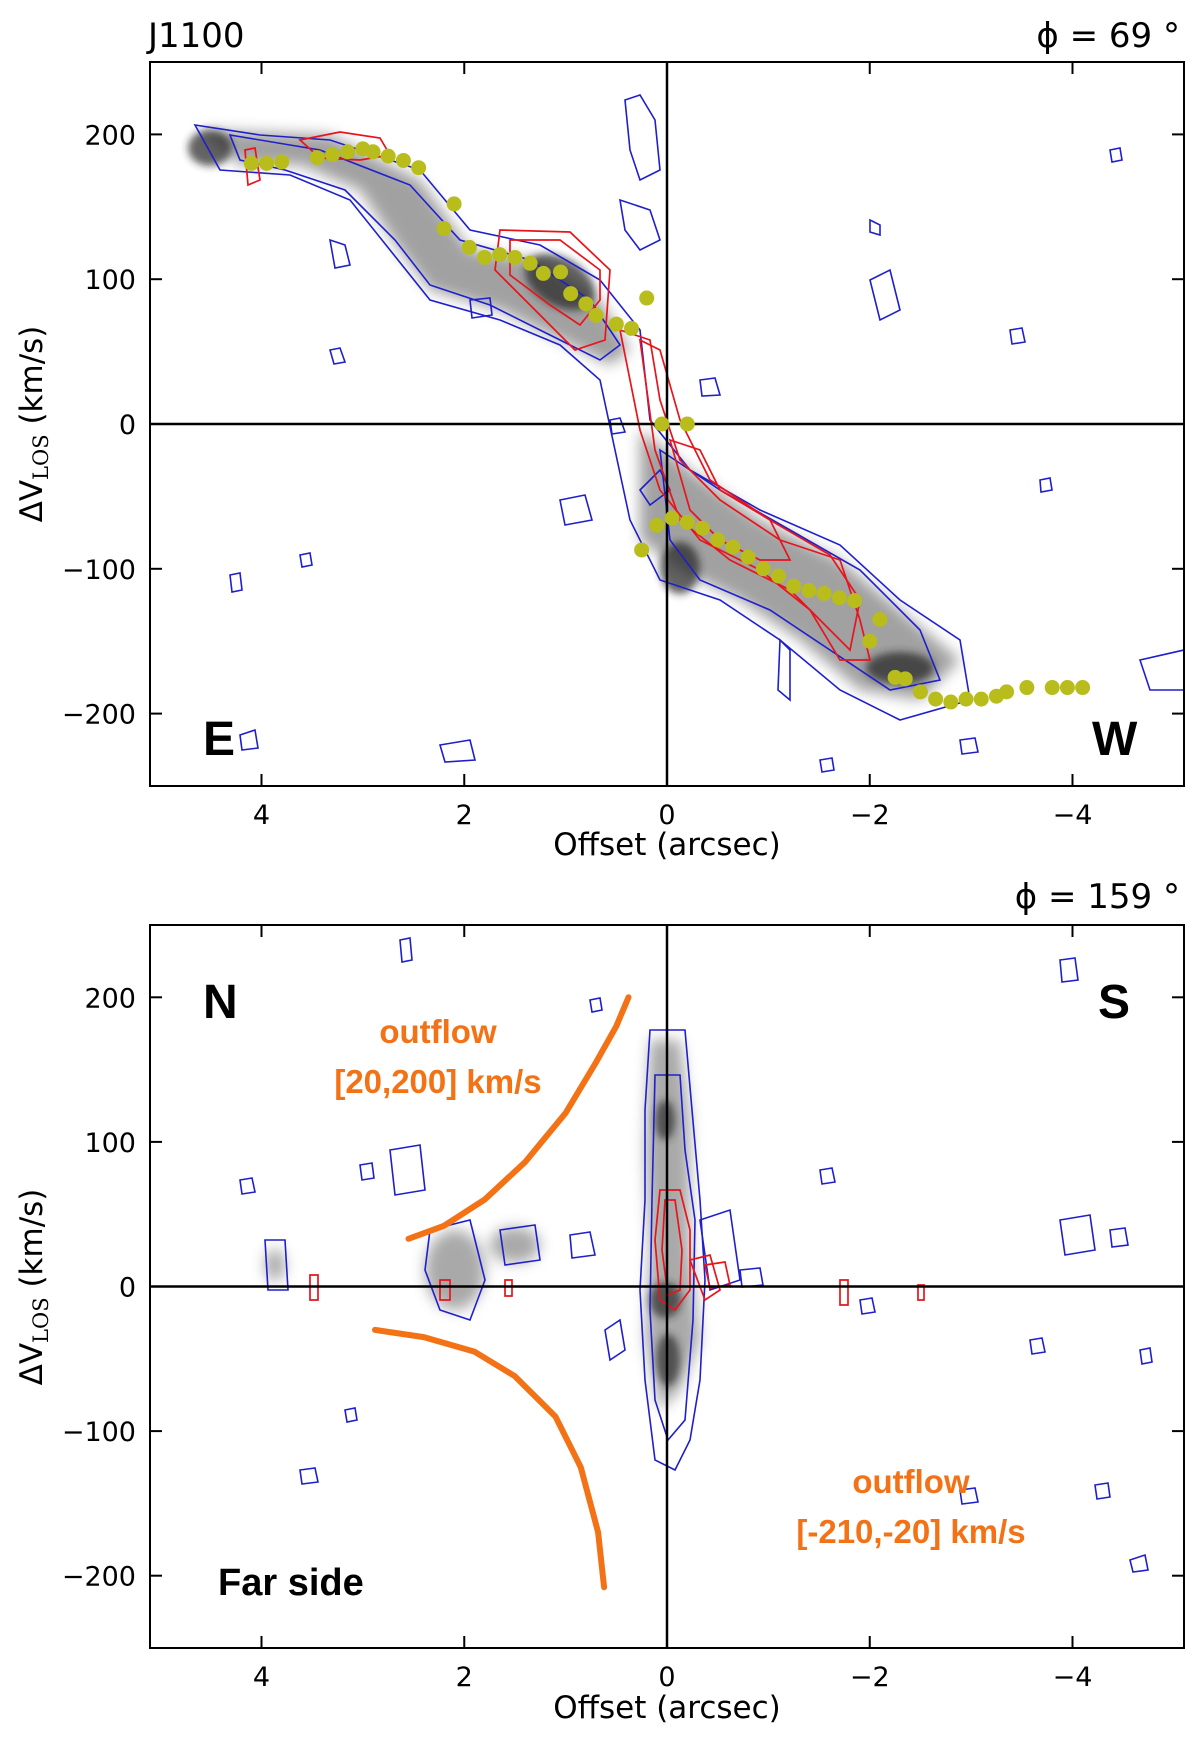 The height and width of the screenshot is (1742, 1200). I want to click on outflow-annotation-negative-line1: outflow, so click(911, 1481).